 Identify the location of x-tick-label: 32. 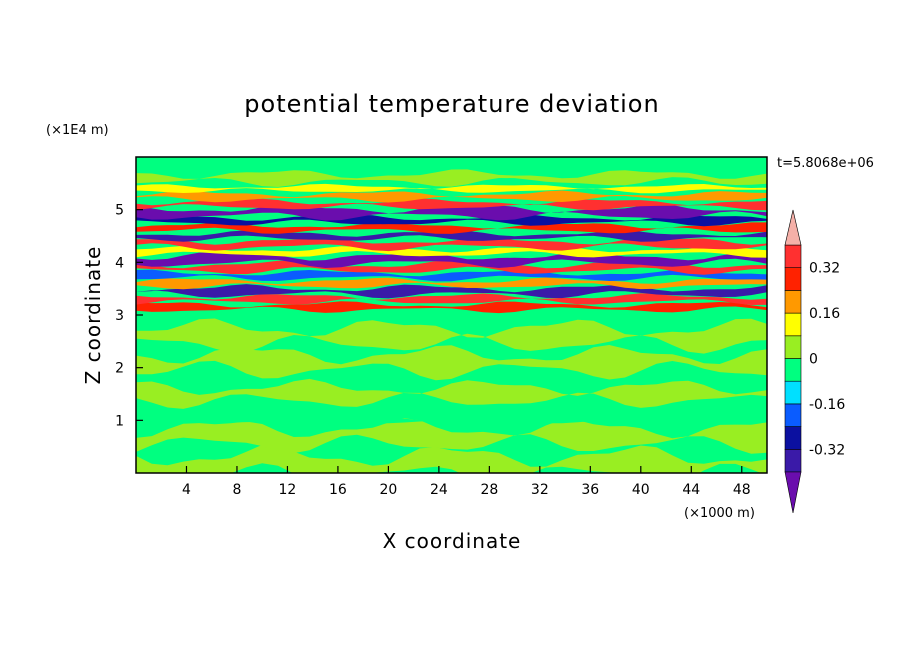
(540, 490).